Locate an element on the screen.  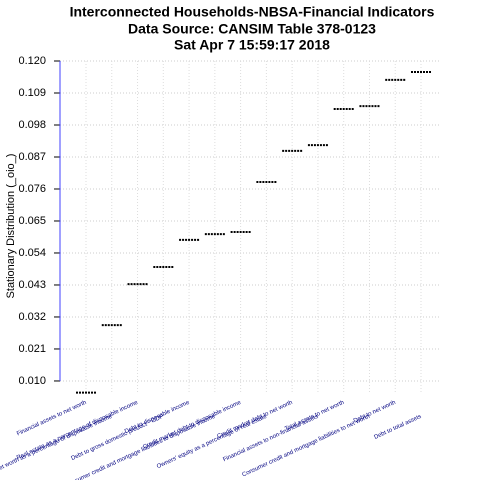
x-tick-label: Debt to net worth is located at coordinates (375, 412).